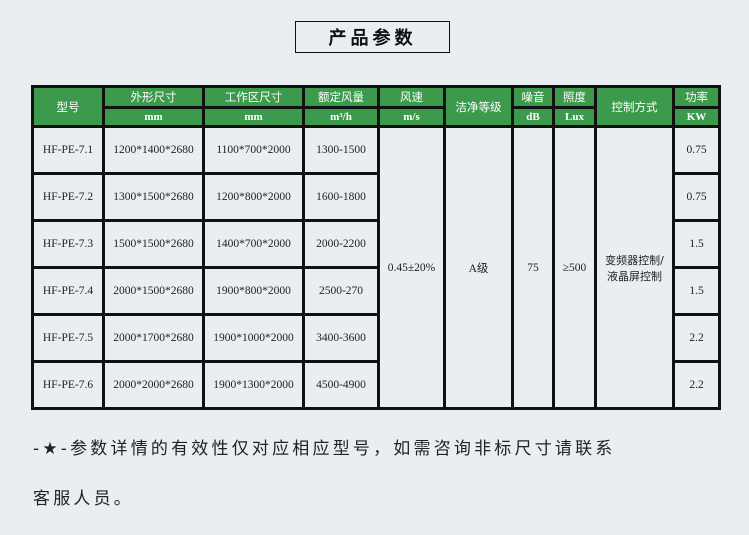 This screenshot has width=749, height=535. I want to click on cell-noise: 75, so click(533, 267).